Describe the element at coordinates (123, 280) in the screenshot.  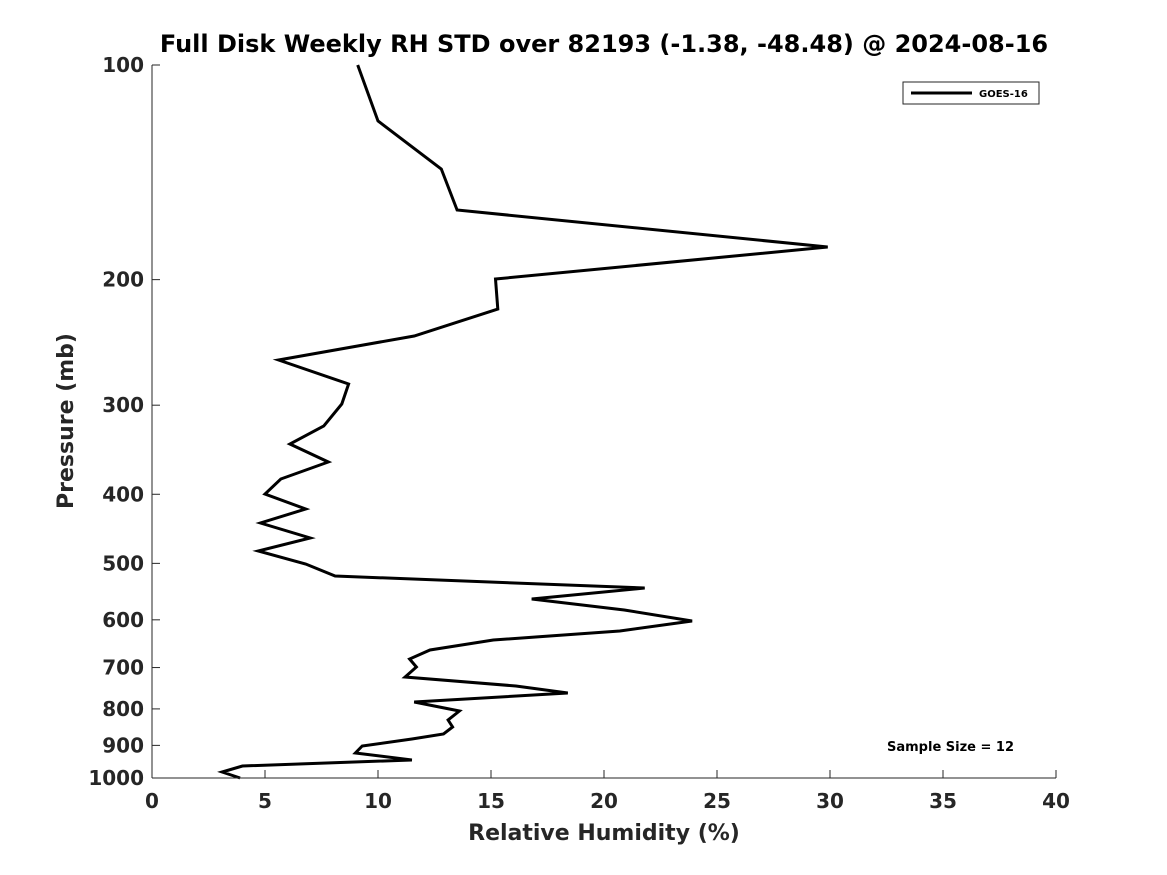
I see `y-tick-label: 200` at that location.